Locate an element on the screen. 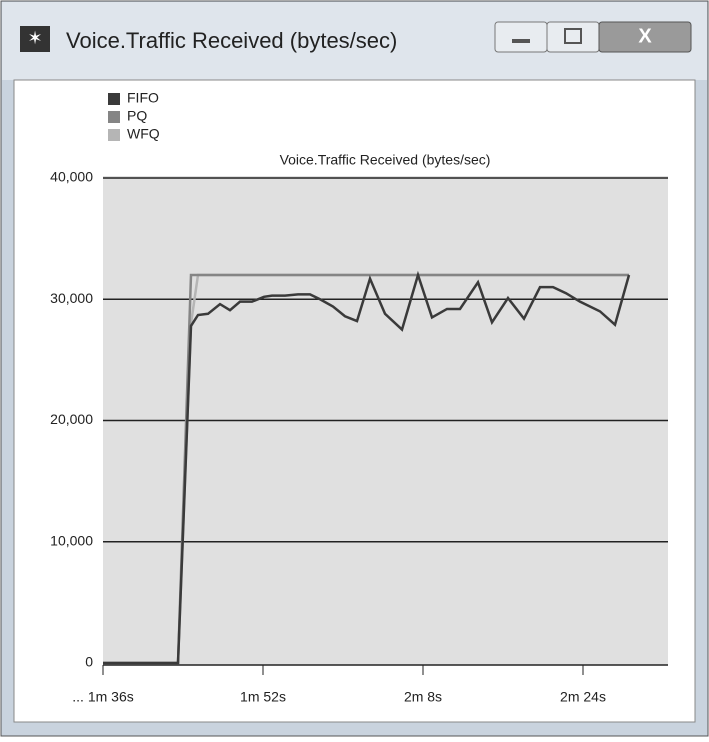  legend-label: WFQ is located at coordinates (143, 134).